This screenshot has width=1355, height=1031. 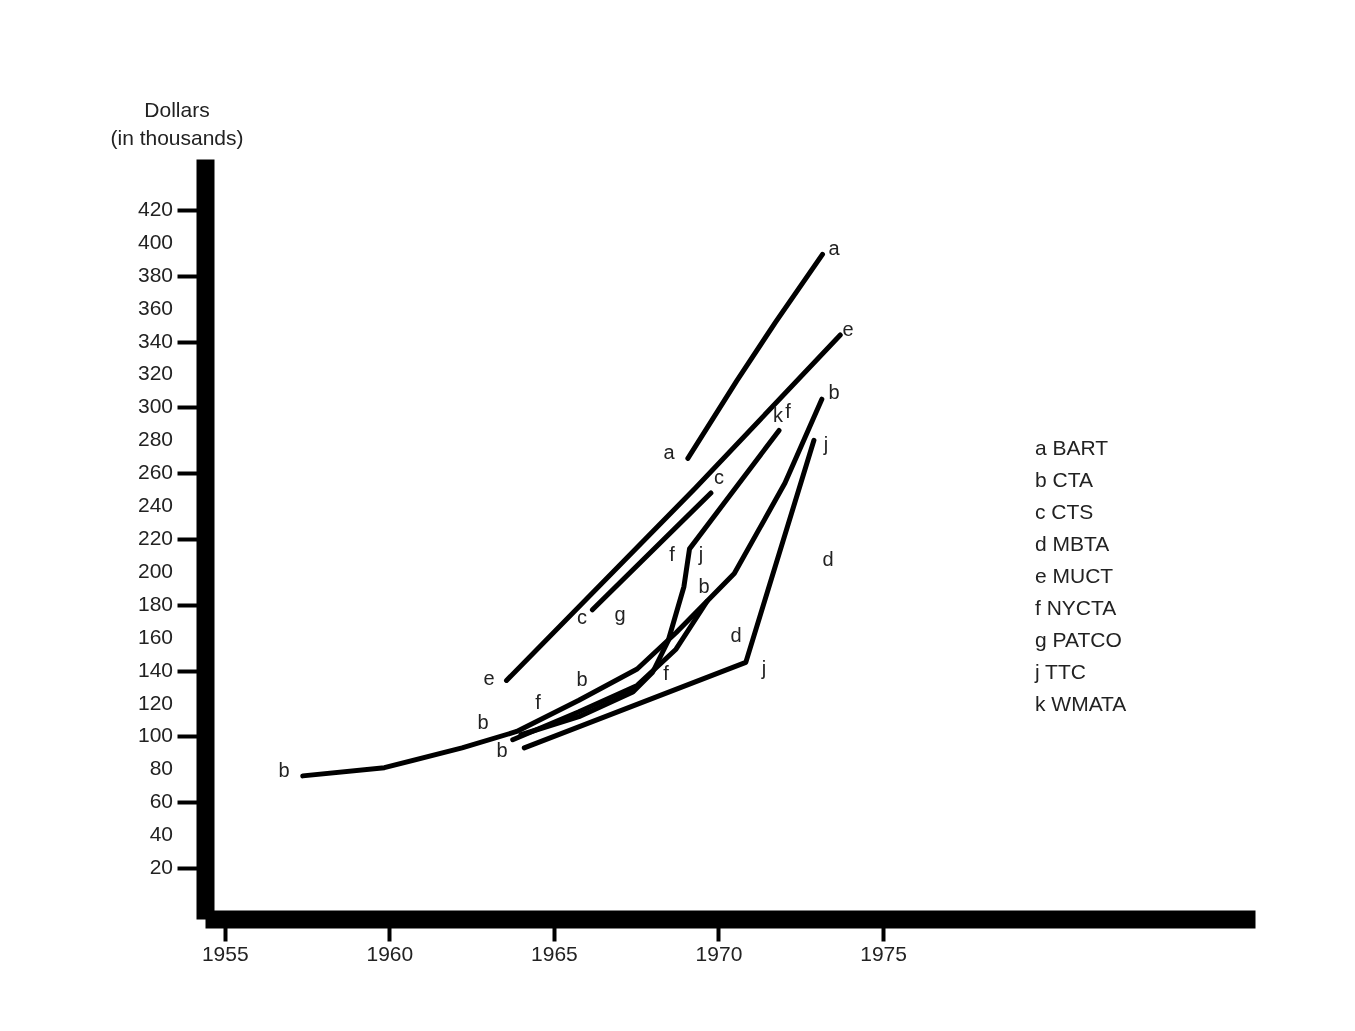 What do you see at coordinates (155, 636) in the screenshot?
I see `y-tick-label: 160` at bounding box center [155, 636].